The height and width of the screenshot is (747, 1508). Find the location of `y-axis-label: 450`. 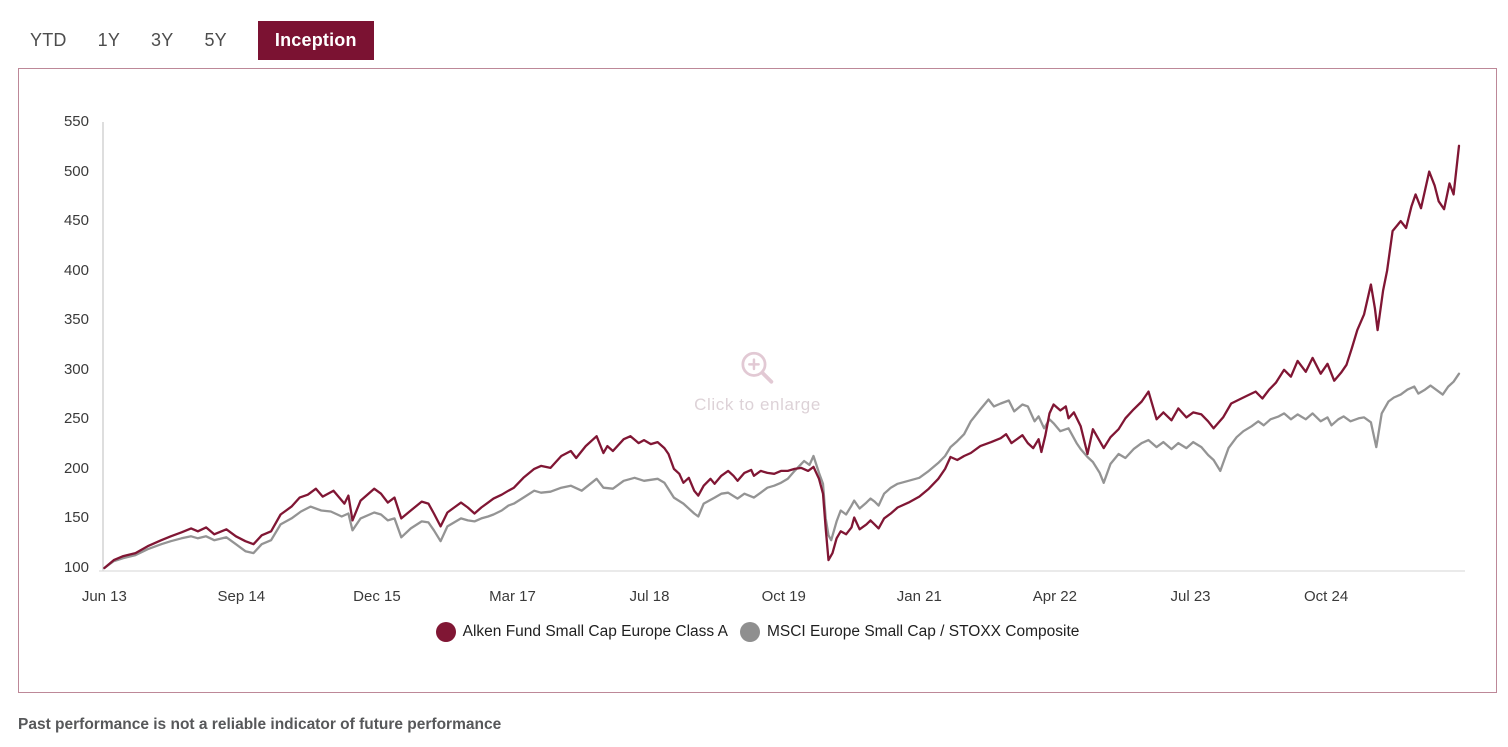

y-axis-label: 450 is located at coordinates (76, 221).